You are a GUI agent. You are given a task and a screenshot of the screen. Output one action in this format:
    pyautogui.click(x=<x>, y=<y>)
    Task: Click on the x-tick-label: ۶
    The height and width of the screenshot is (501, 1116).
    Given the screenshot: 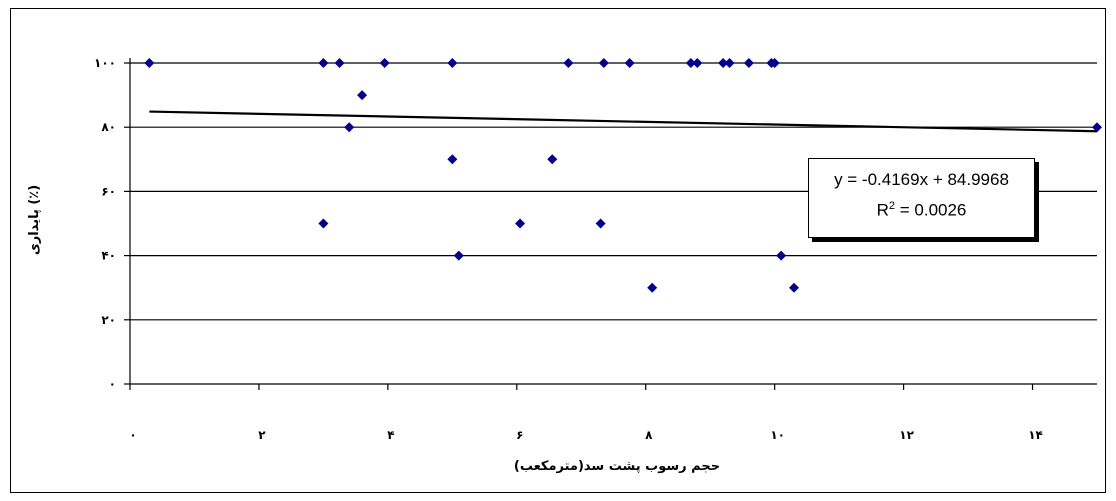 What is the action you would take?
    pyautogui.click(x=519, y=435)
    